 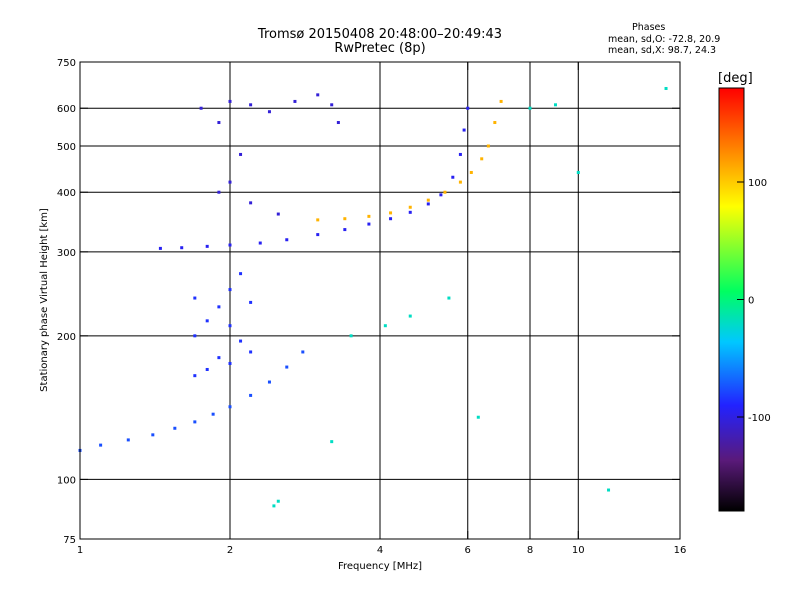 I want to click on y-tick-label: 500, so click(x=66, y=147).